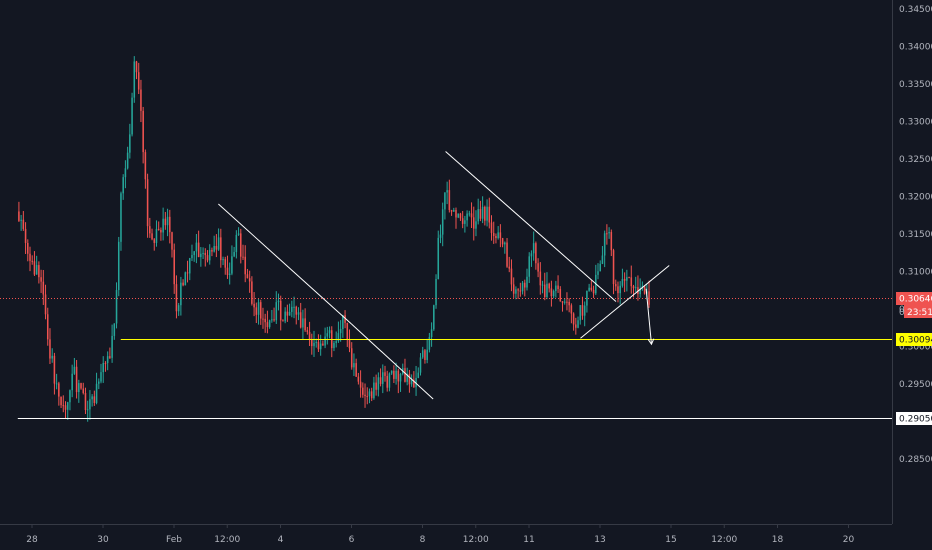  Describe the element at coordinates (174, 540) in the screenshot. I see `x-tick-label: Feb` at that location.